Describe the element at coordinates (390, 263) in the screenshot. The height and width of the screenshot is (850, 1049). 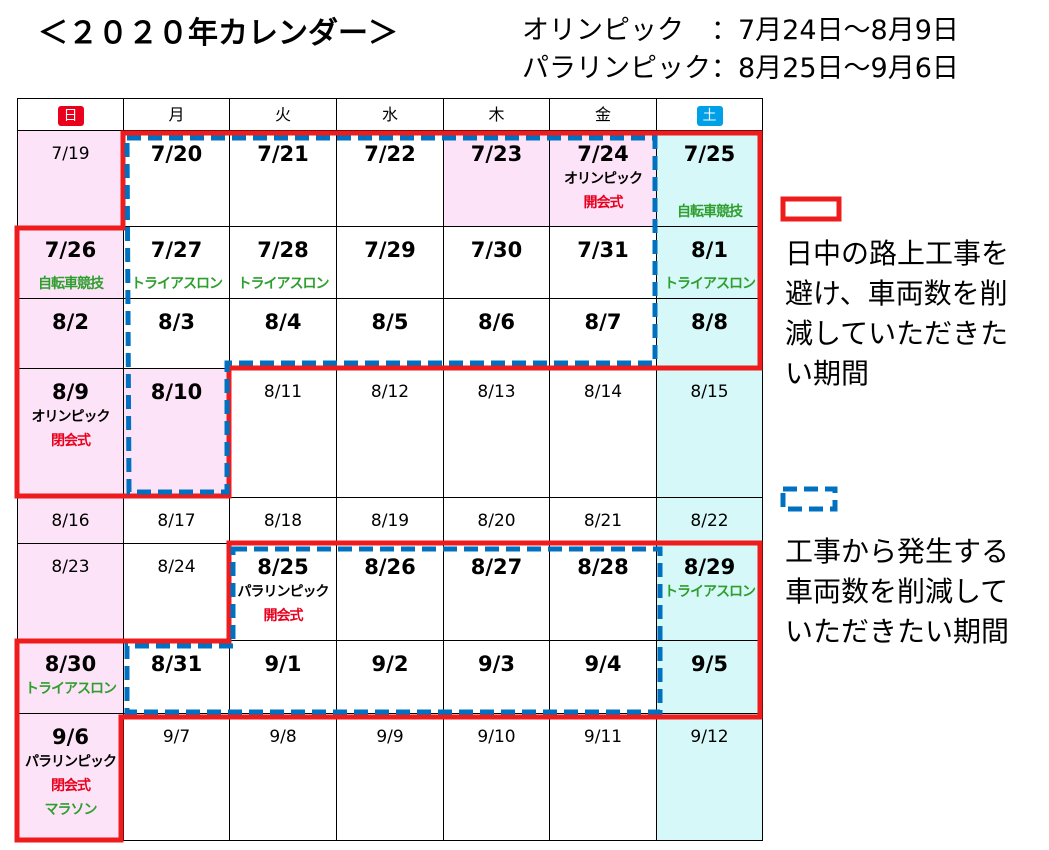
I see `day-cell: 7/29` at that location.